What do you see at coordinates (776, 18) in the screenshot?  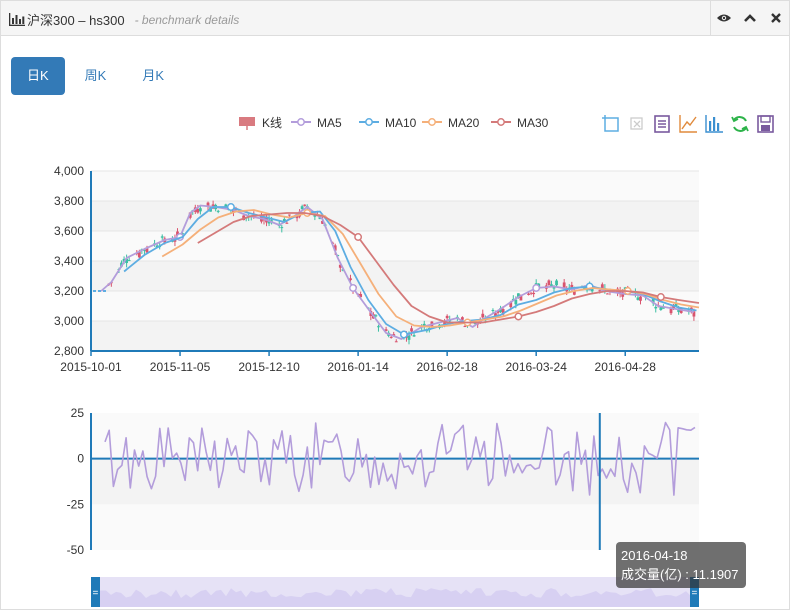 I see `close-button` at bounding box center [776, 18].